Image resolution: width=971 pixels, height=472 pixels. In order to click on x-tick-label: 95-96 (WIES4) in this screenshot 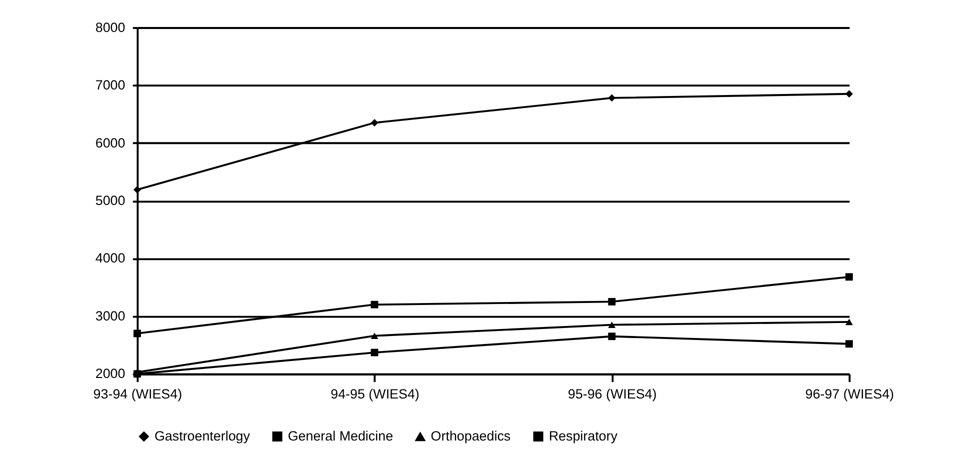, I will do `click(612, 394)`.